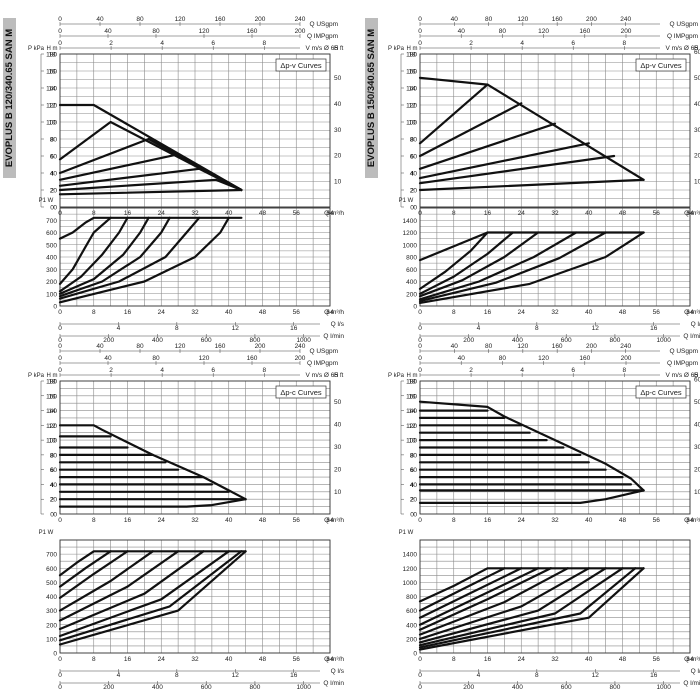  What do you see at coordinates (455, 19) in the screenshot?
I see `top-axis-tick-label: 40` at bounding box center [455, 19].